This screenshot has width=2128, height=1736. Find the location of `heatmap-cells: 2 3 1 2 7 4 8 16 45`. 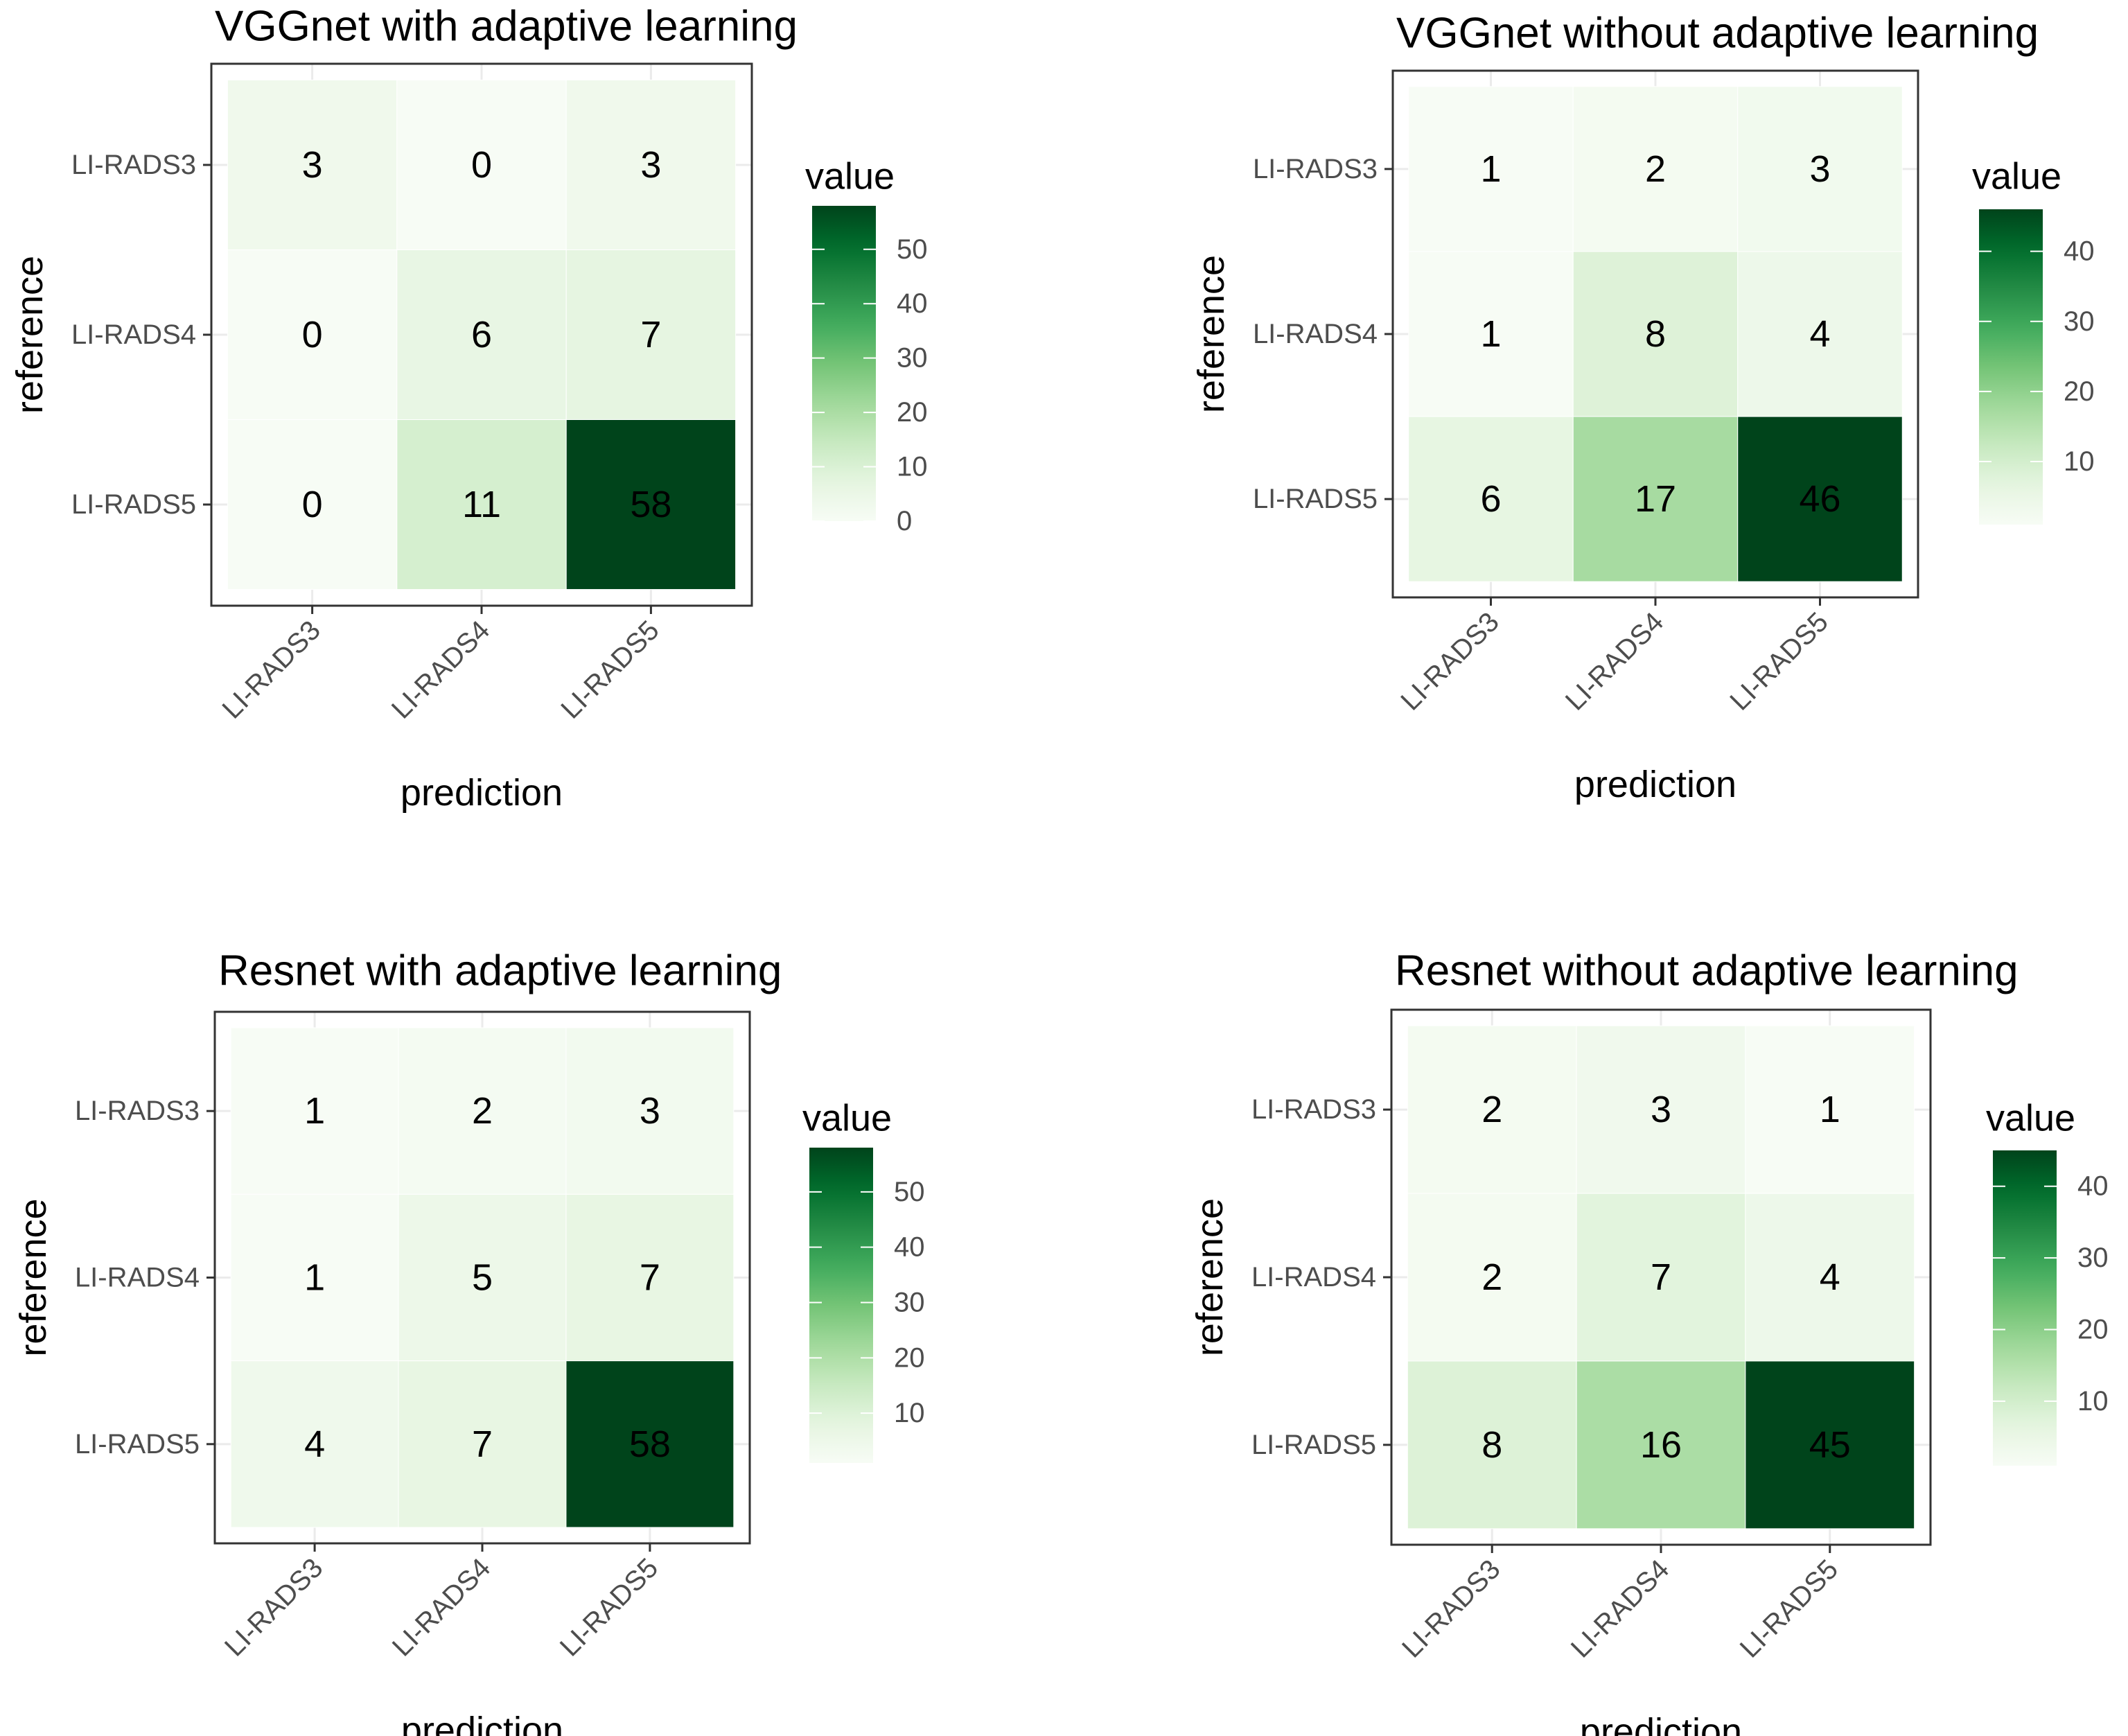

heatmap-cells: 2 3 1 2 7 4 8 16 45 is located at coordinates (1661, 1277).